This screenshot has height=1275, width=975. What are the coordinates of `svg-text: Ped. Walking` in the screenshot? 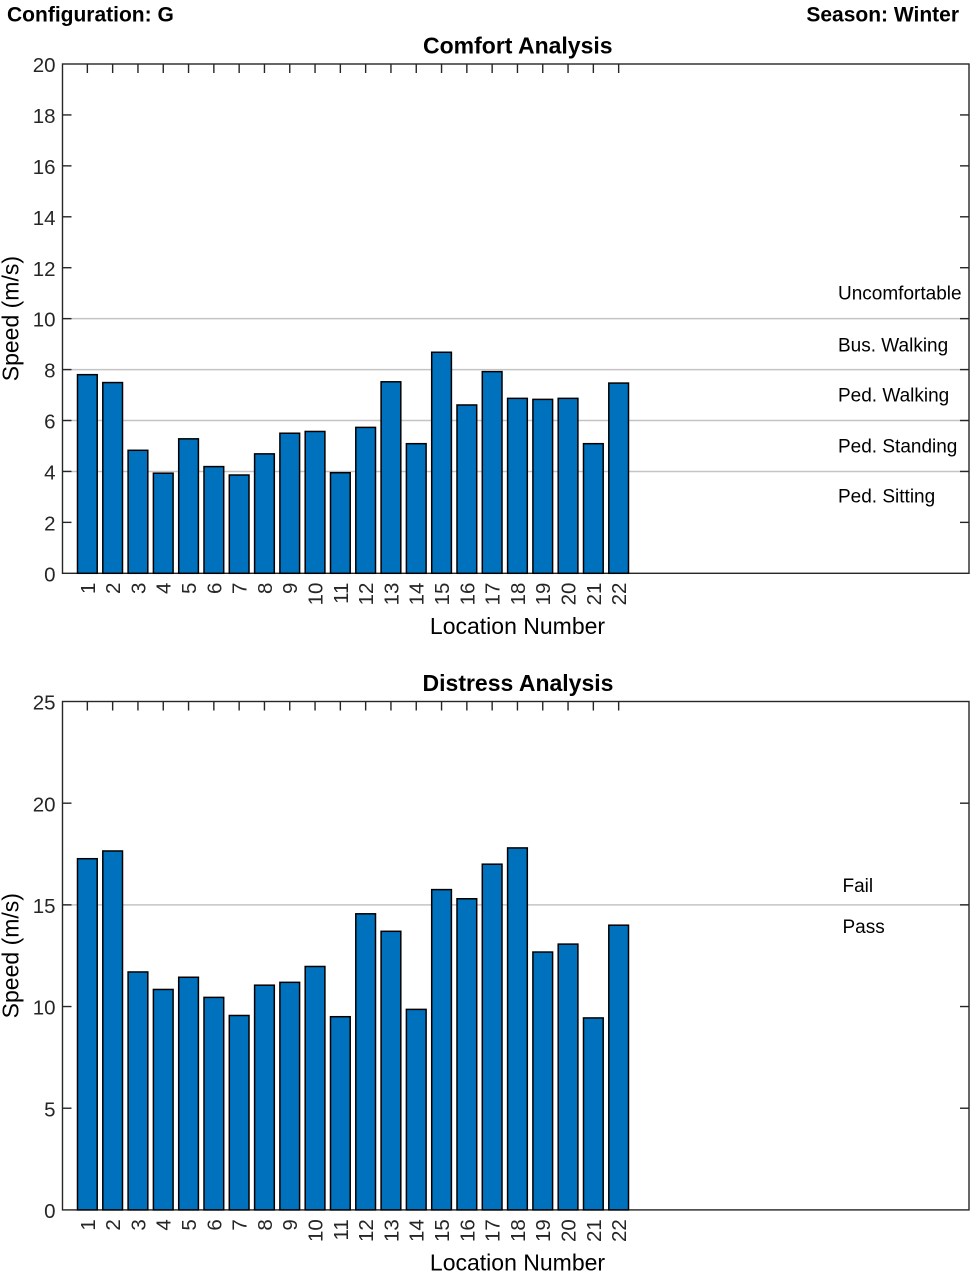 It's located at (893, 396).